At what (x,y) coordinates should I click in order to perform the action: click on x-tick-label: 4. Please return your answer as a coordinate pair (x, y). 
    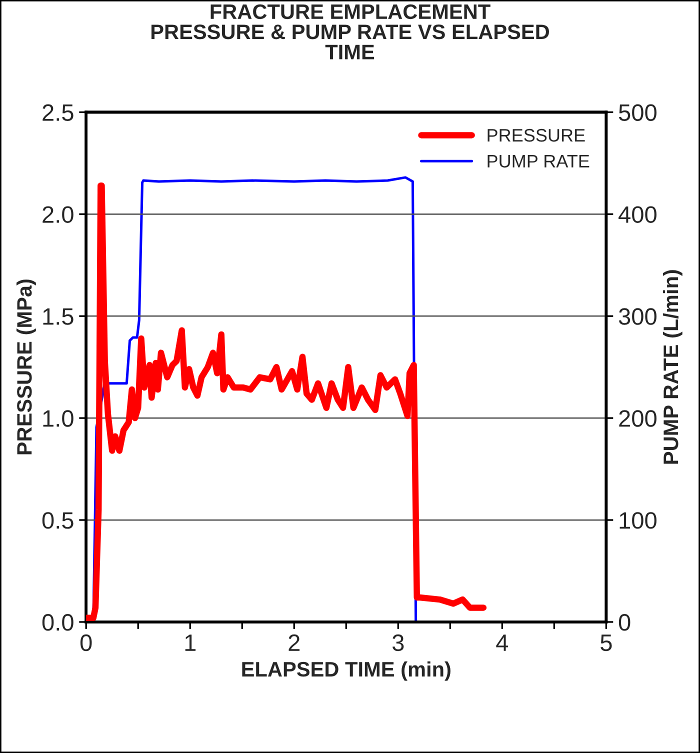
    Looking at the image, I should click on (502, 642).